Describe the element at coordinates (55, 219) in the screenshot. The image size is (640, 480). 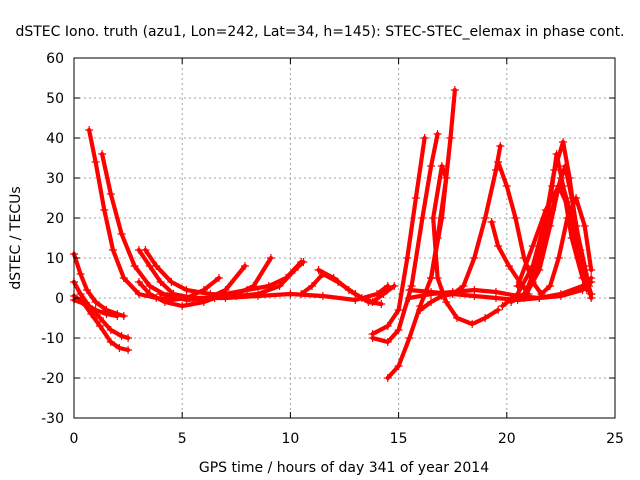
I see `y-tick-label: 20` at that location.